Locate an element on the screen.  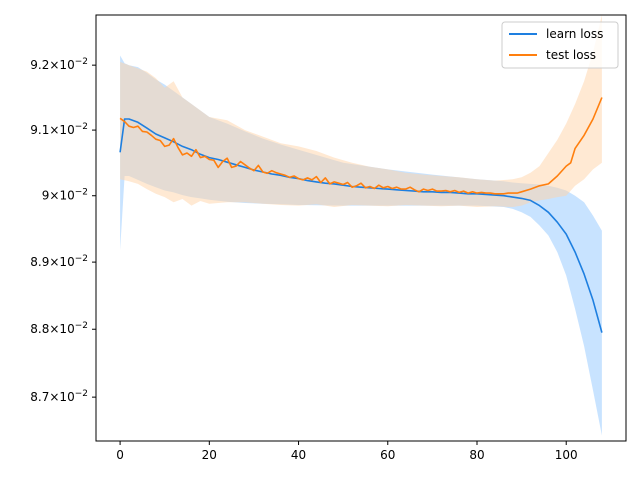
x-tick-label: 20 is located at coordinates (209, 455).